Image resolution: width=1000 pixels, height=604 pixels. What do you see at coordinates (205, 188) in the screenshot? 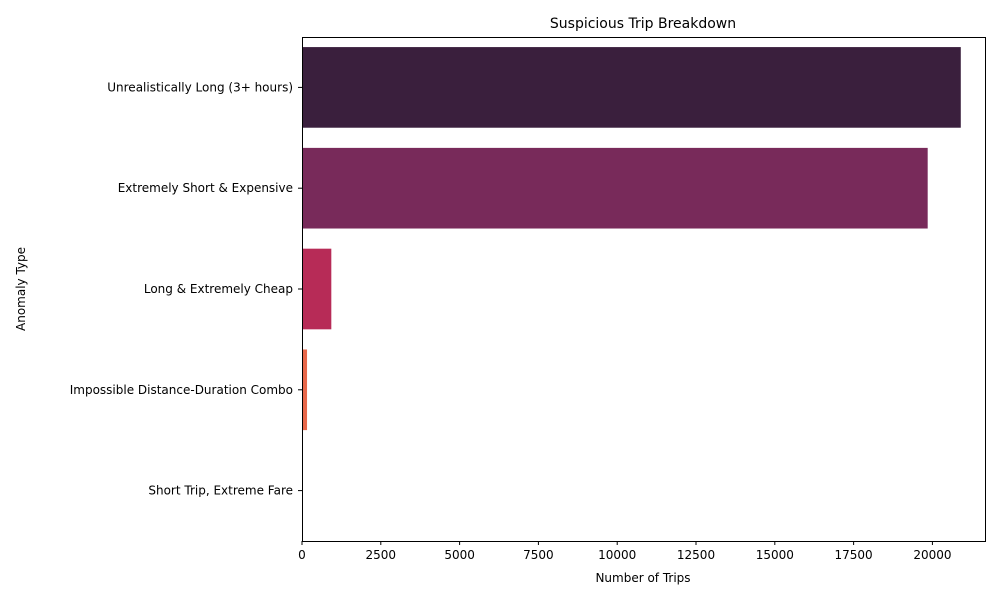
I see `y-tick-label: Extremely Short & Expensive` at bounding box center [205, 188].